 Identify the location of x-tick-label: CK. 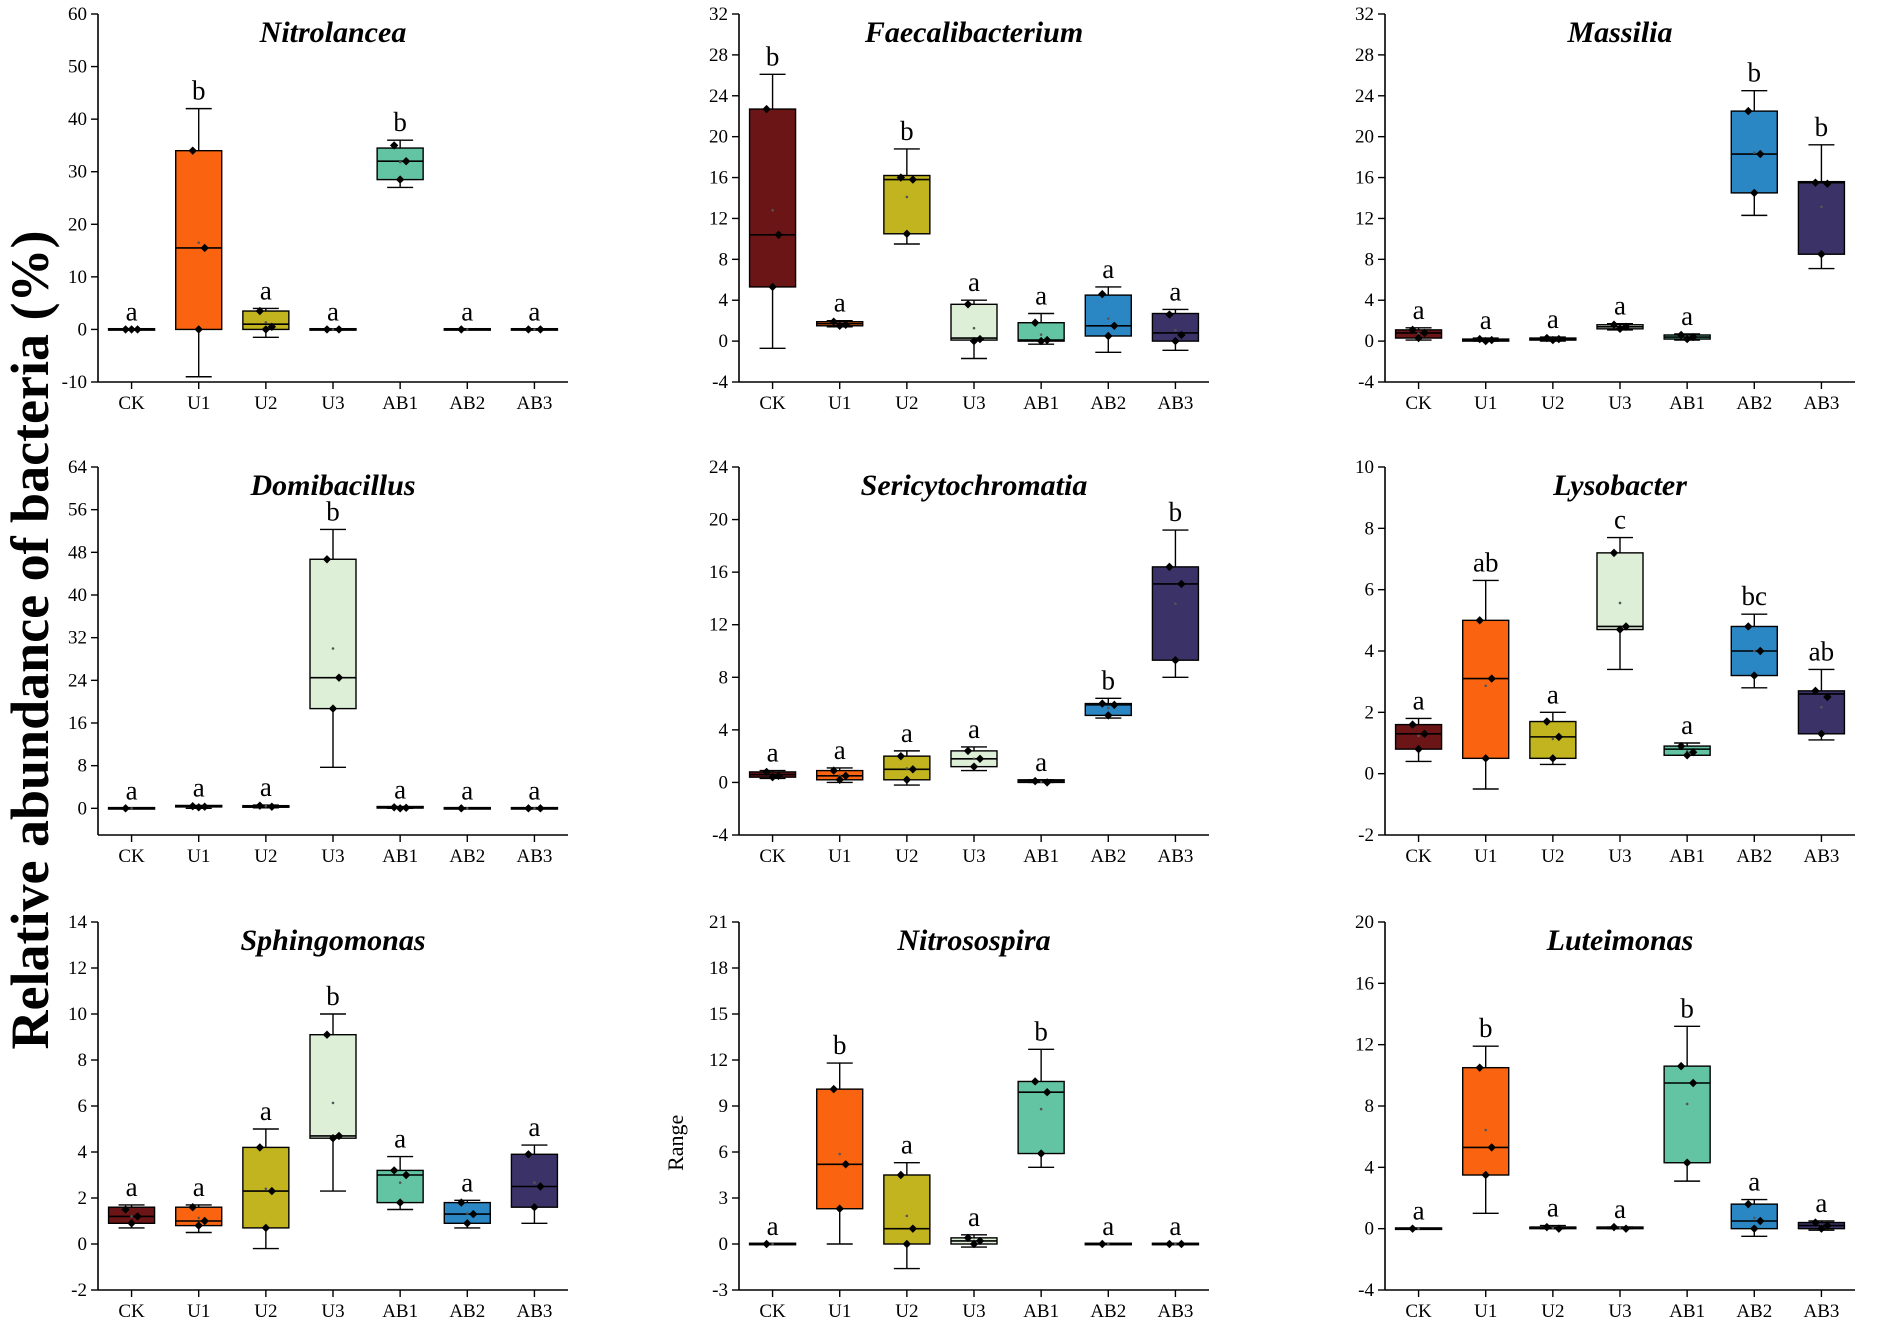
(1418, 1311).